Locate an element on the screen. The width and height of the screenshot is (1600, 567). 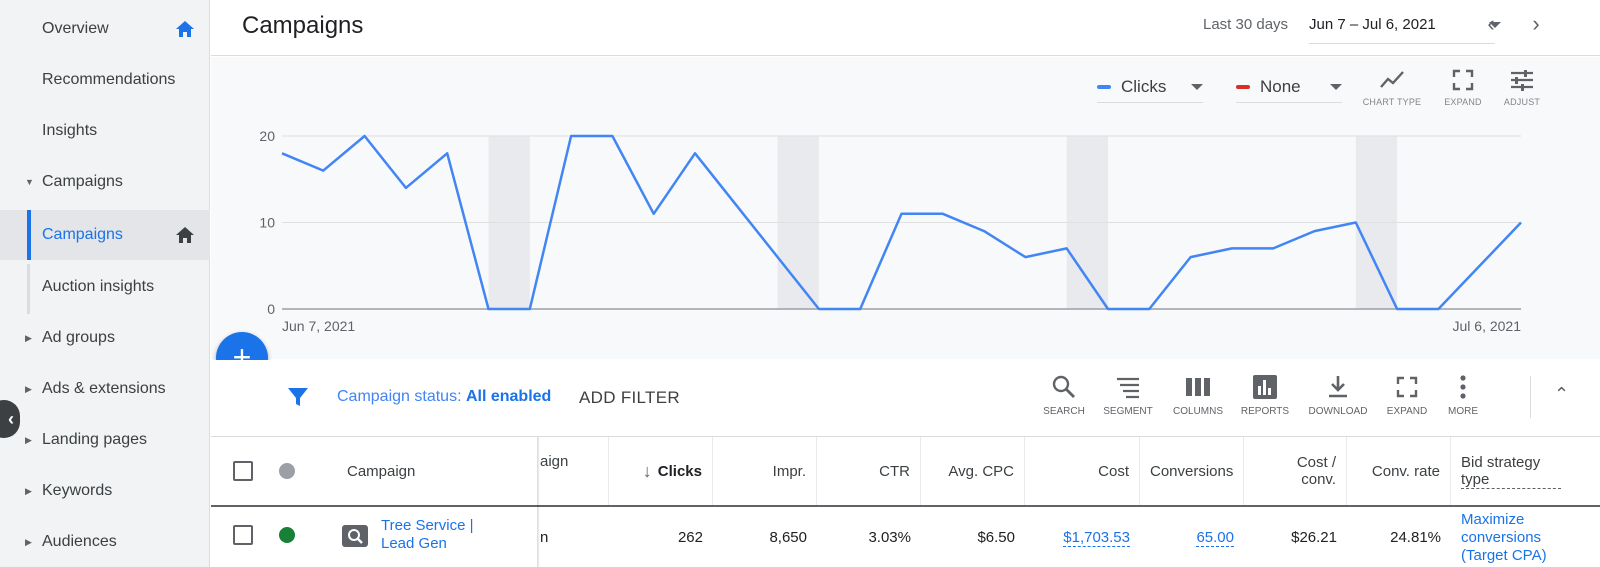
cell-value: n is located at coordinates (544, 537).